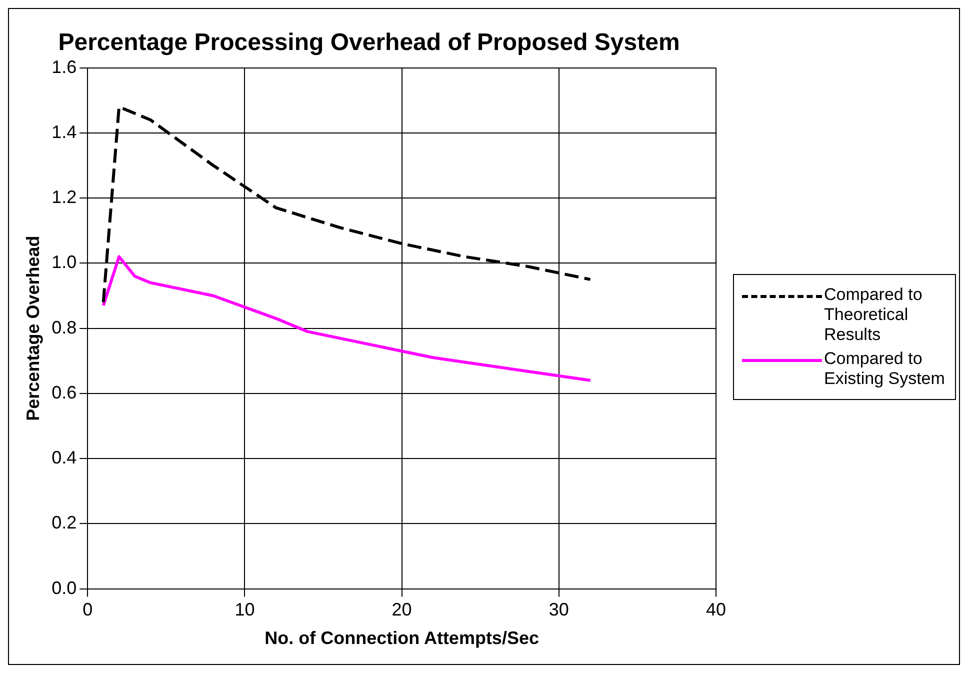  What do you see at coordinates (64, 588) in the screenshot?
I see `y-tick-label: 0.0` at bounding box center [64, 588].